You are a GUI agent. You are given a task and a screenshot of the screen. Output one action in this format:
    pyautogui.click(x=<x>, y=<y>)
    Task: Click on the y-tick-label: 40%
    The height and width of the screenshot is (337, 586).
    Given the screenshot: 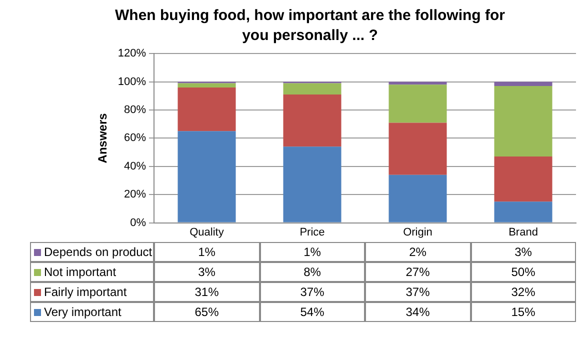 What is the action you would take?
    pyautogui.click(x=135, y=166)
    